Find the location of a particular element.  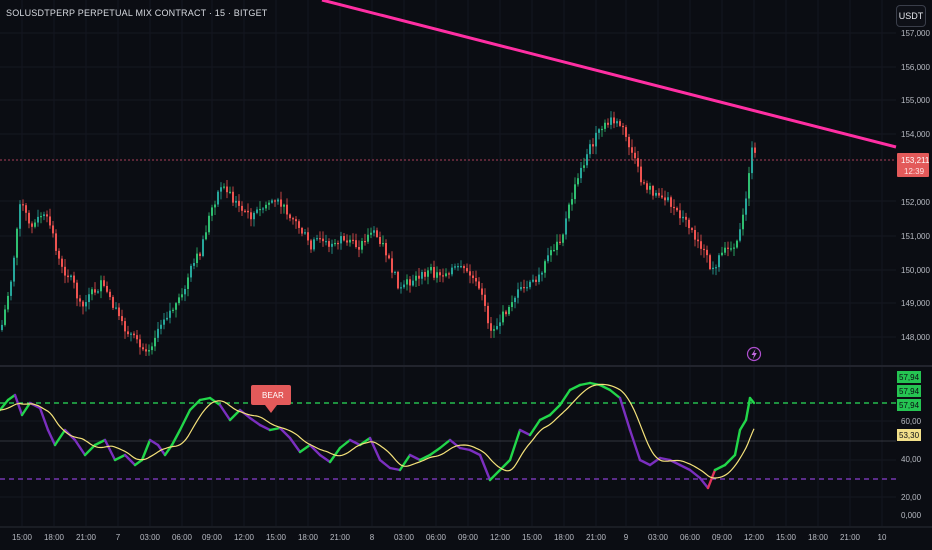

time-tick: 7 is located at coordinates (118, 537).